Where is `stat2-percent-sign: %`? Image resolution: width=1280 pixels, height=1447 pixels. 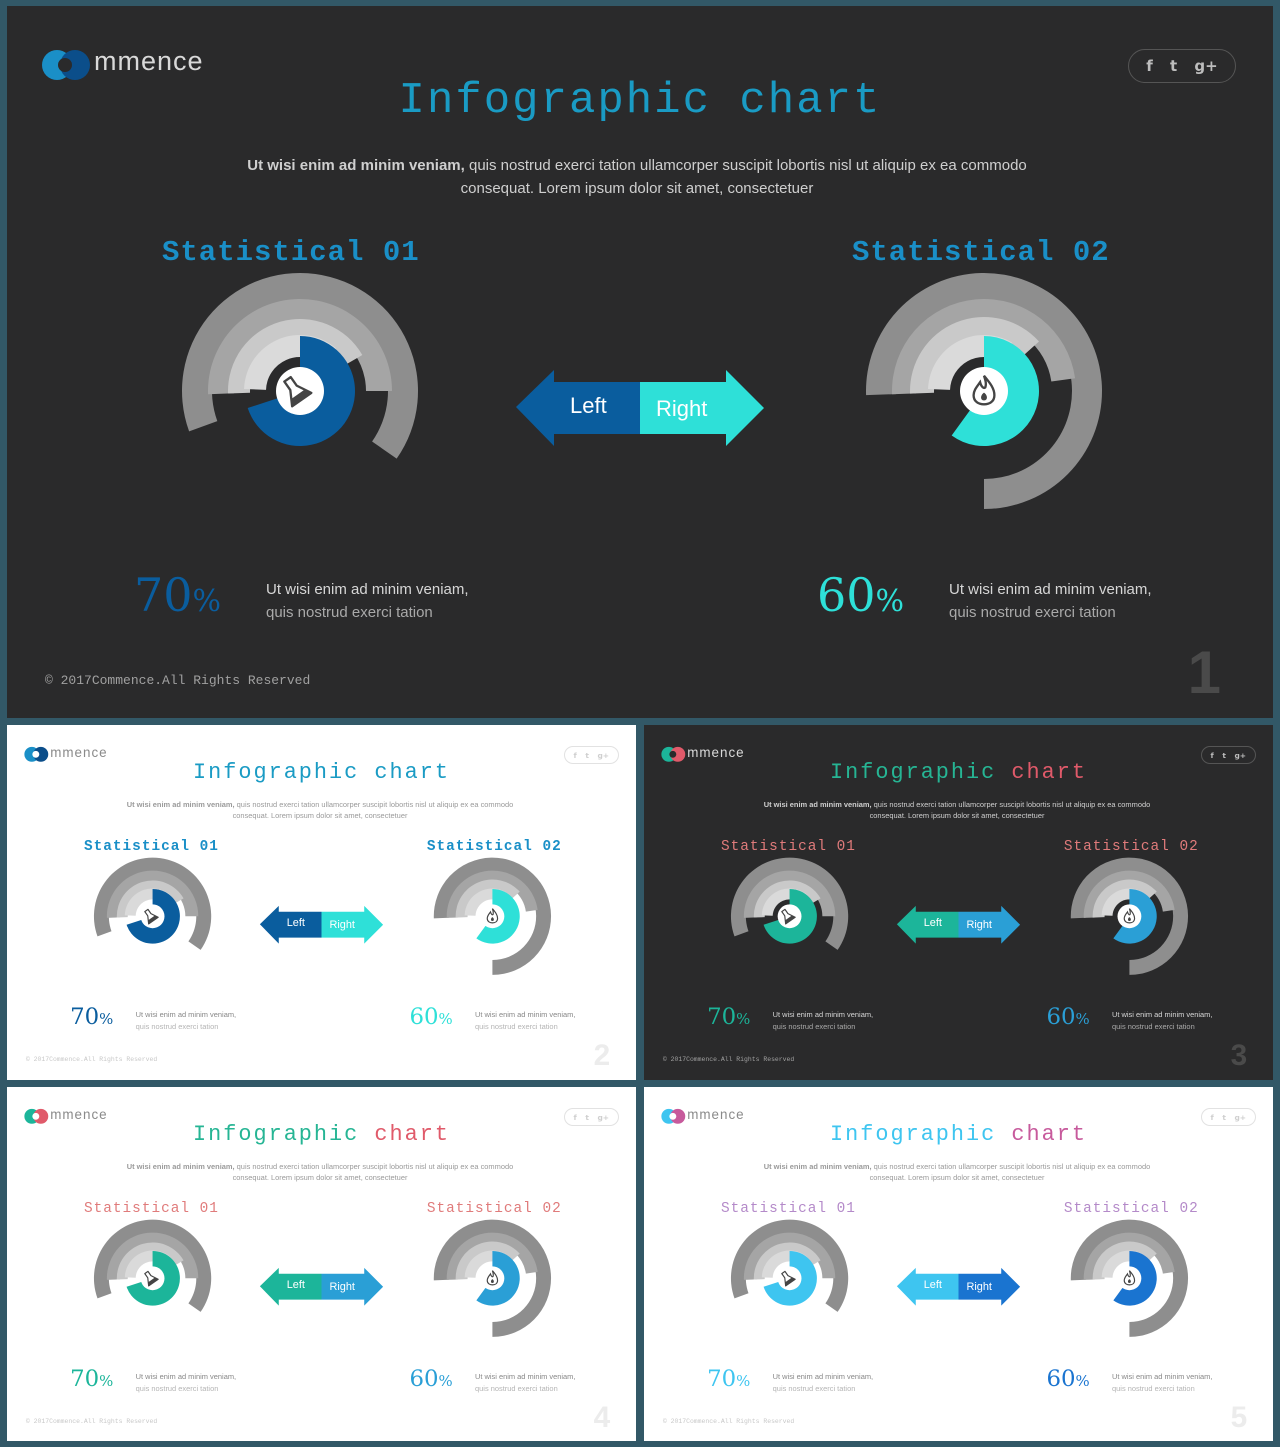 stat2-percent-sign: % is located at coordinates (890, 601).